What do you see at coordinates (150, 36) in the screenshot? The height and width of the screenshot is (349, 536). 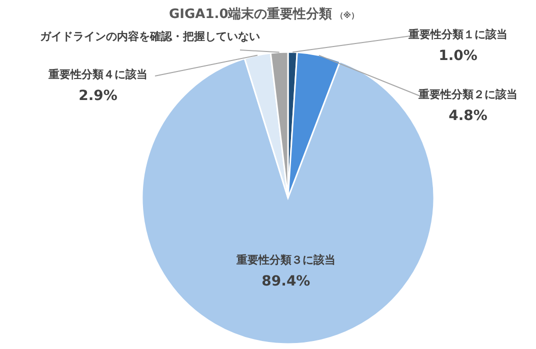 I see `slice-label: ガイドラインの内容を確認・把握していない` at bounding box center [150, 36].